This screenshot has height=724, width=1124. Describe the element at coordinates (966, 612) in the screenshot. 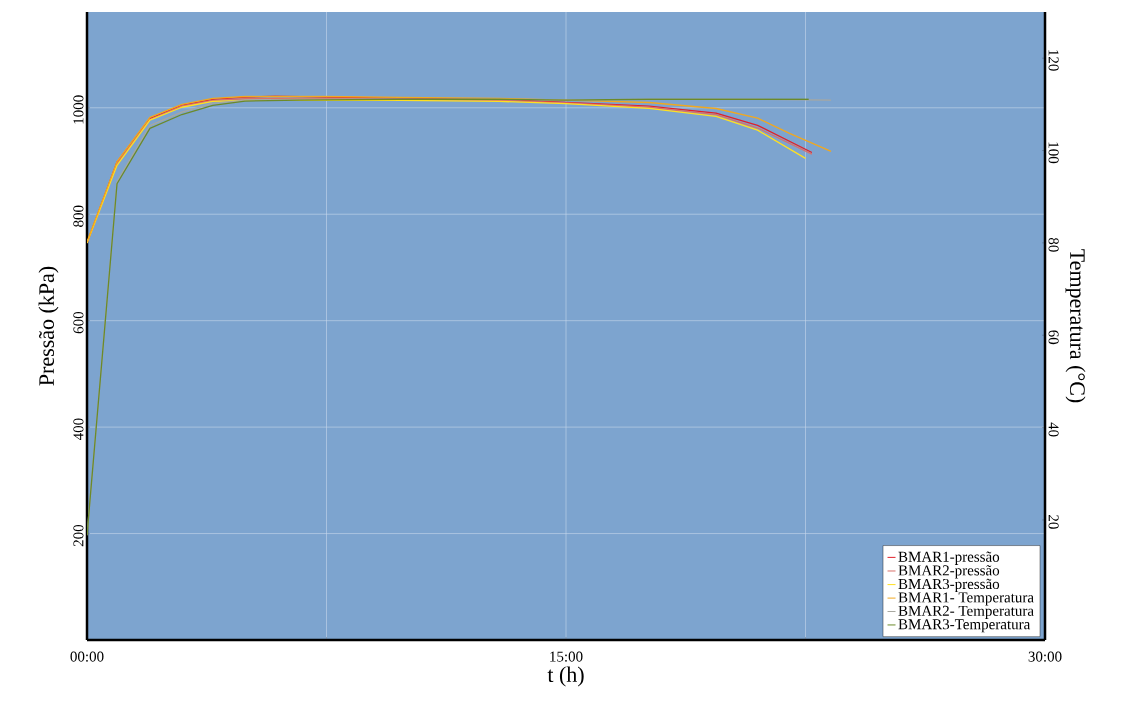

I see `legend-label: BMAR2- Temperatura` at that location.